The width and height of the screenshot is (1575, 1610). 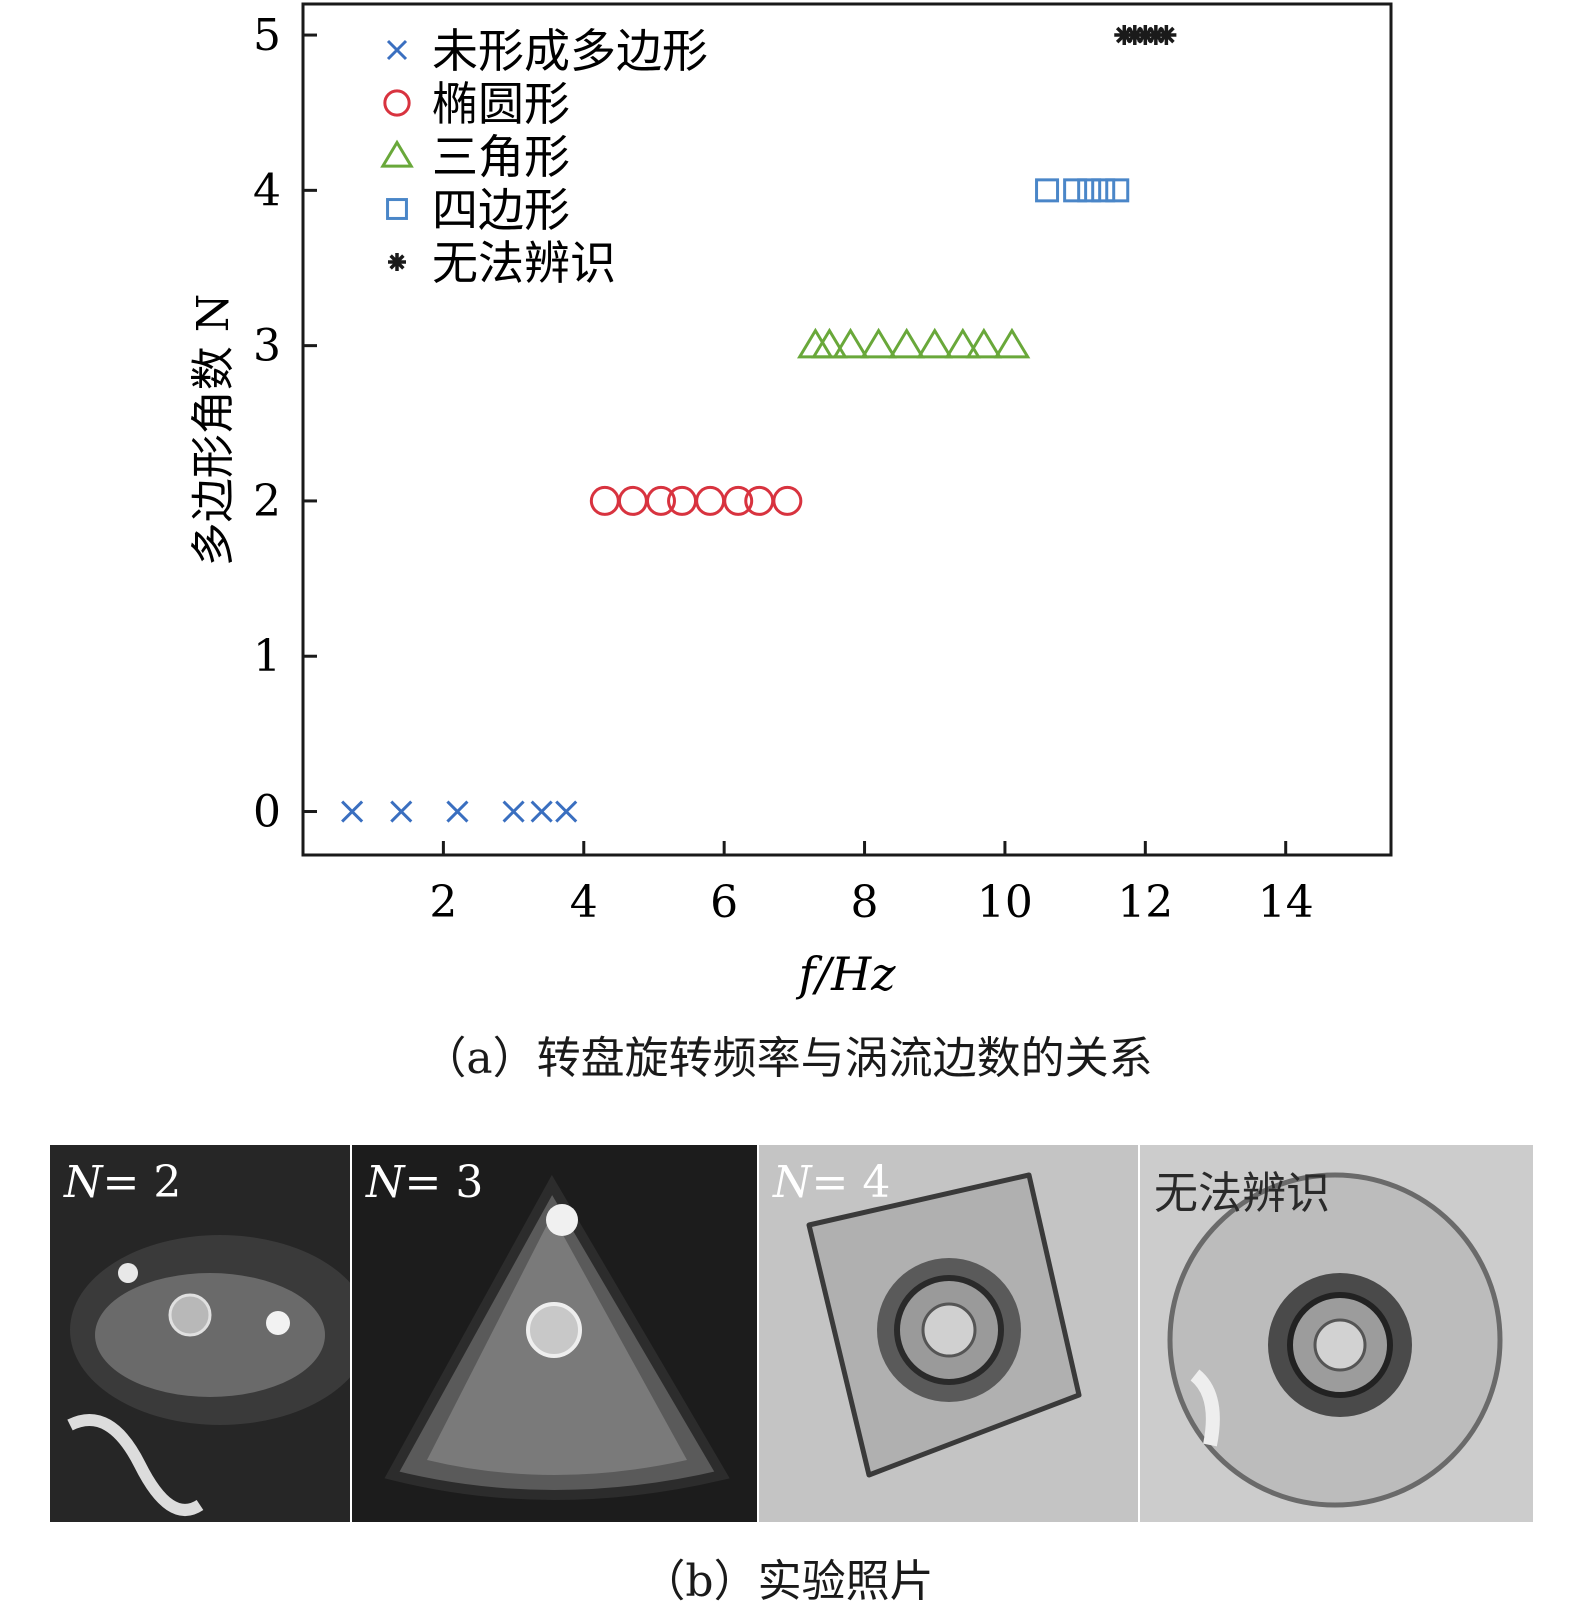 I want to click on legend-label: 无法辨识, so click(x=524, y=263).